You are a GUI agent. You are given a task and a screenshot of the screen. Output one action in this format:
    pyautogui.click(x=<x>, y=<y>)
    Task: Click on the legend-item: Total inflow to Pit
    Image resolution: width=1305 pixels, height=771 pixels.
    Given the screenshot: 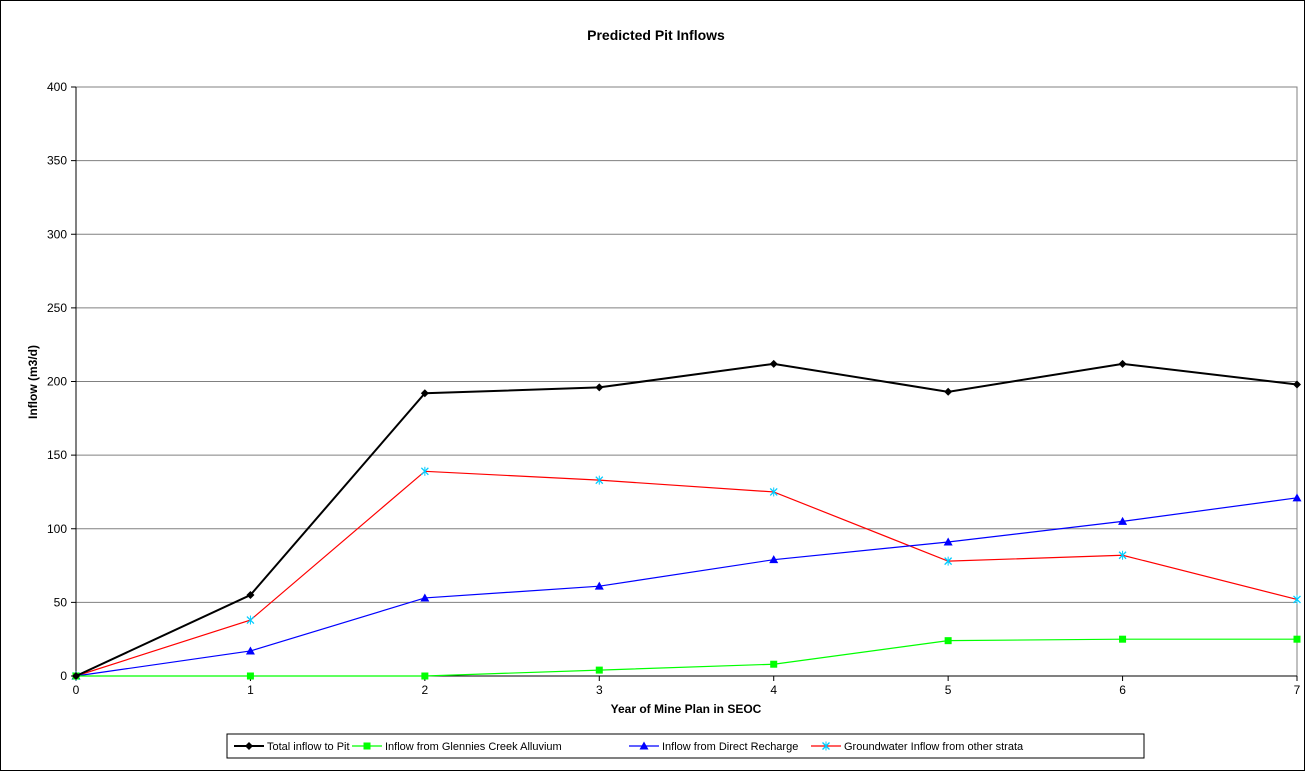 What is the action you would take?
    pyautogui.click(x=292, y=747)
    